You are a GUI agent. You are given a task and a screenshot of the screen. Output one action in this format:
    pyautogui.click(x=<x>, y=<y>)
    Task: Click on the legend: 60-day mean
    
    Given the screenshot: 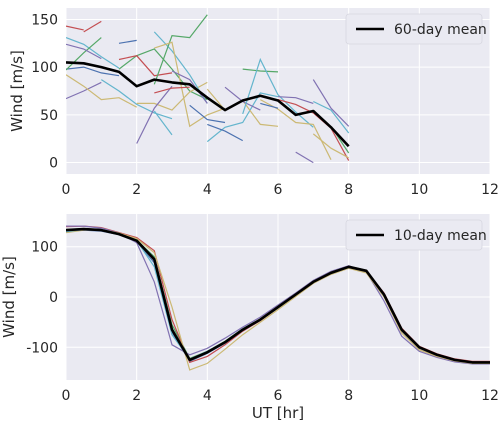 What is the action you would take?
    pyautogui.click(x=416, y=29)
    